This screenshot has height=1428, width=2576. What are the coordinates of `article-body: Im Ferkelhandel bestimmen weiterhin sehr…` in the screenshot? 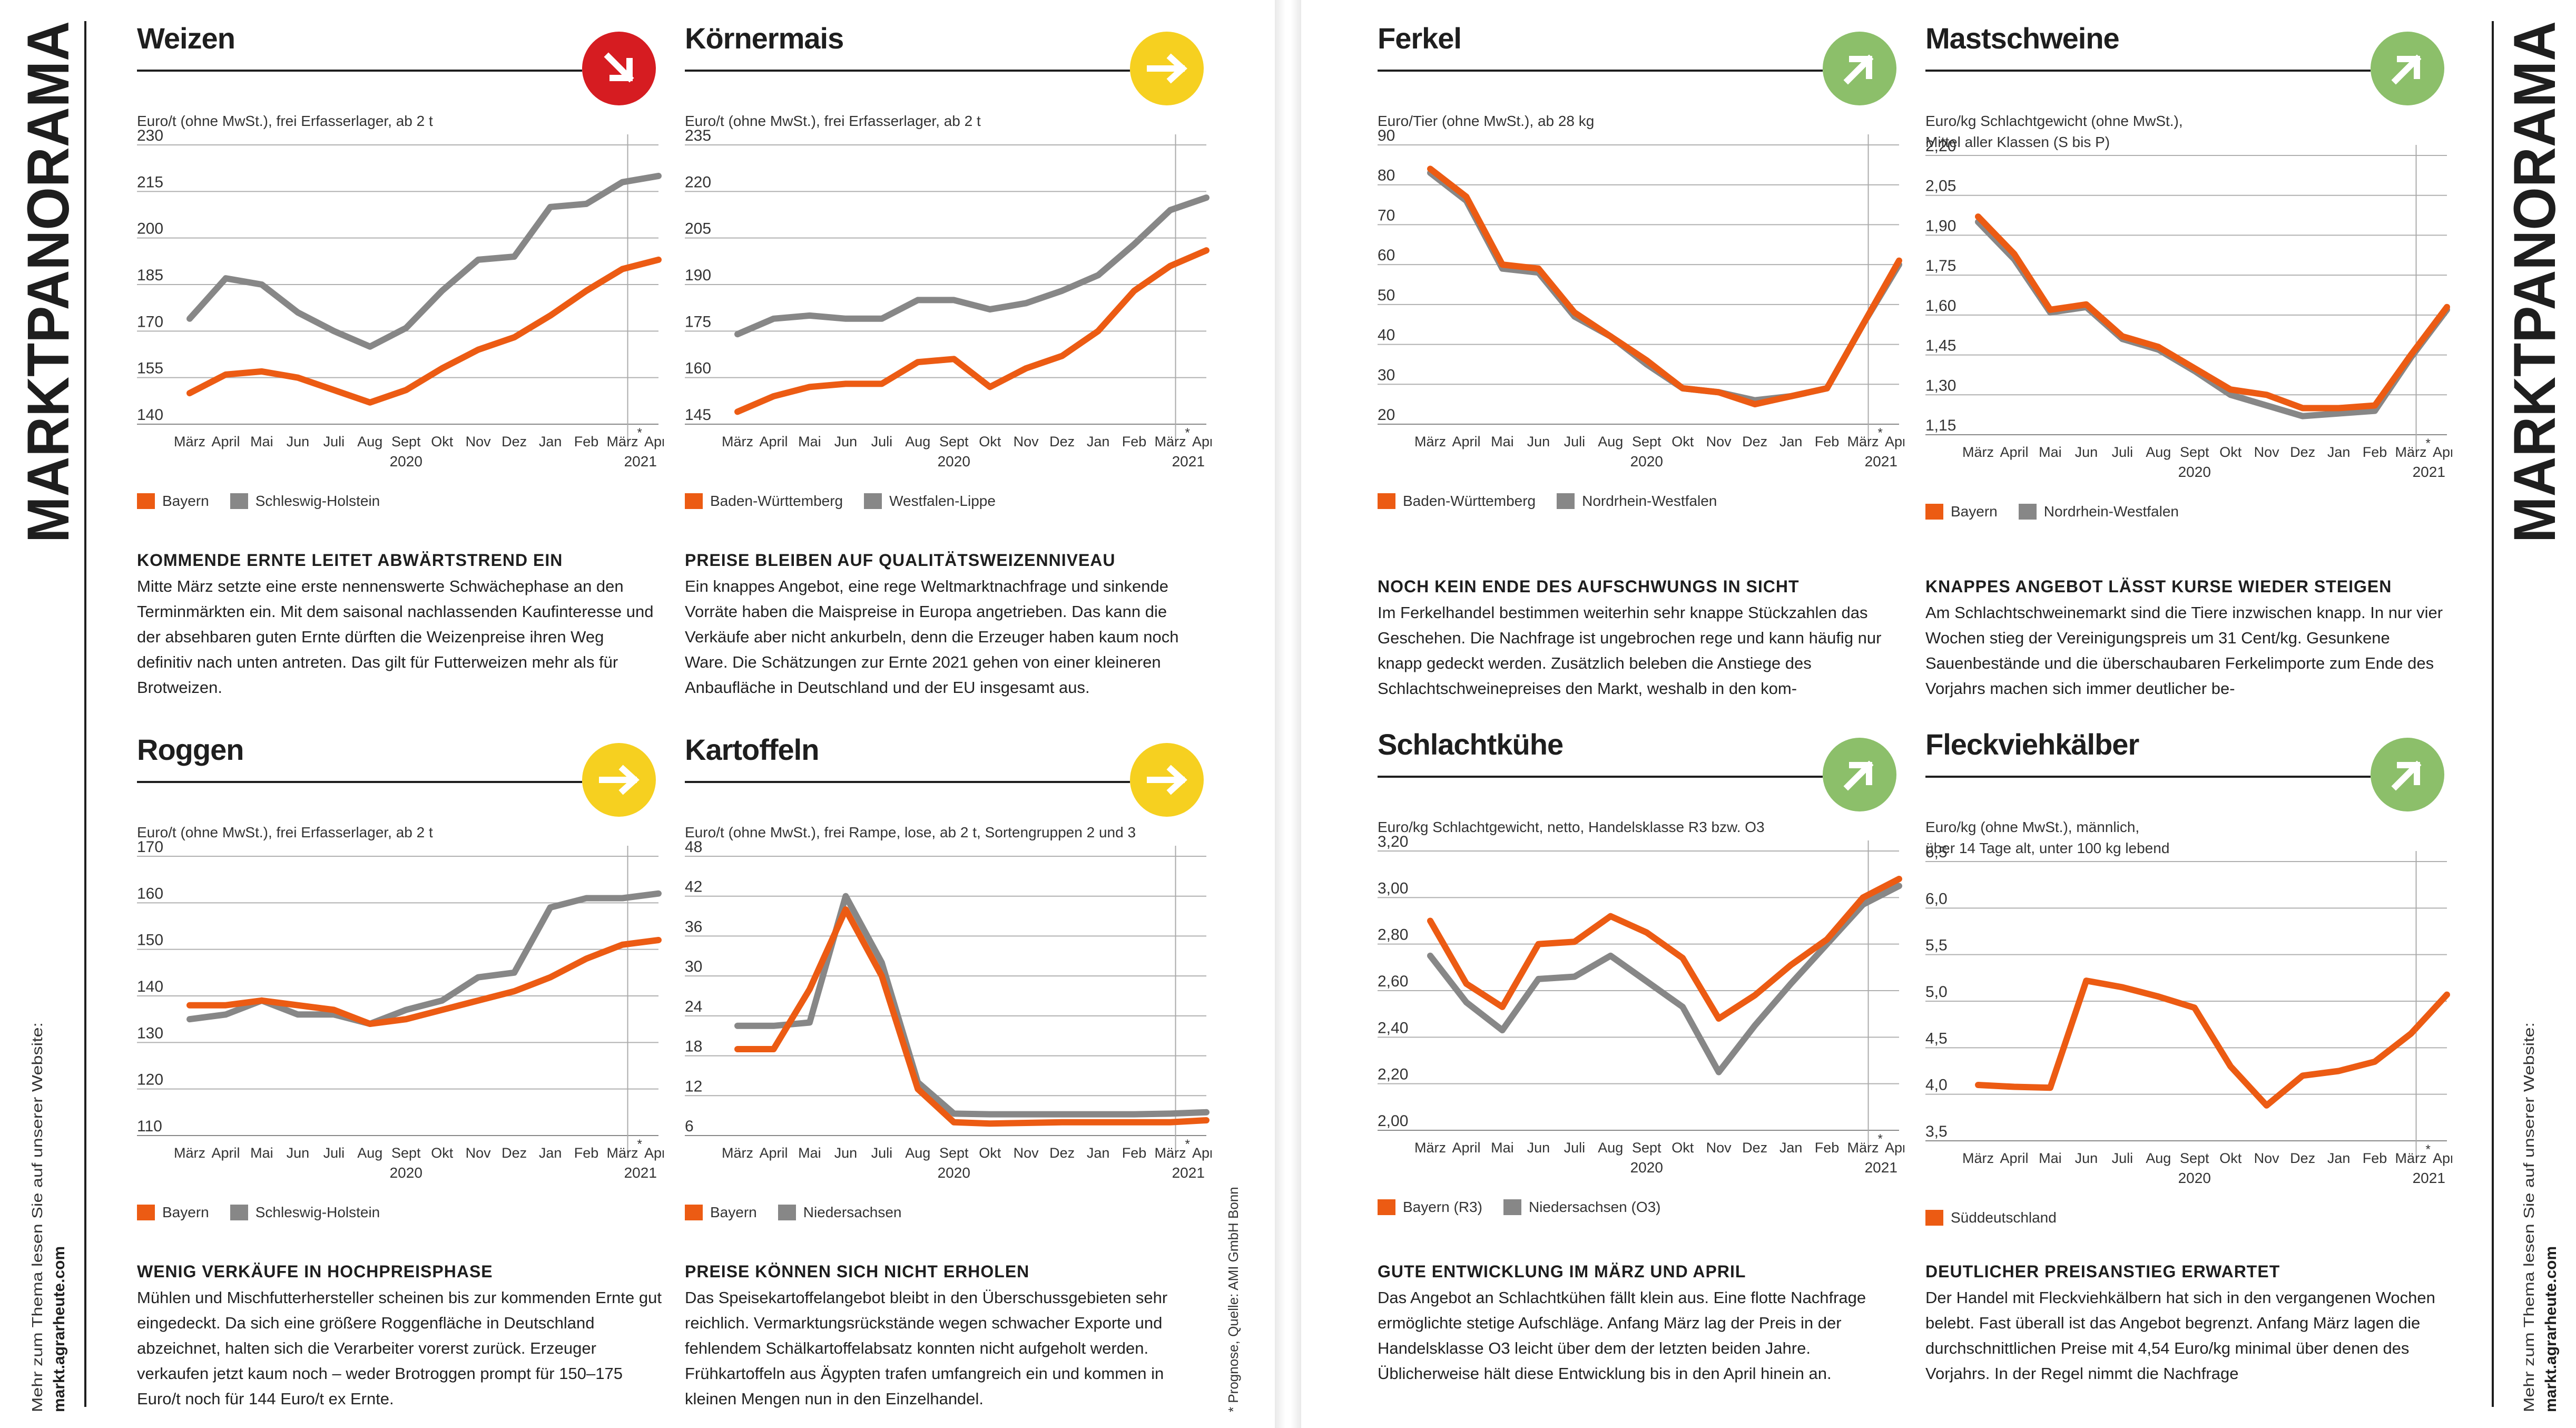 It's located at (1630, 650).